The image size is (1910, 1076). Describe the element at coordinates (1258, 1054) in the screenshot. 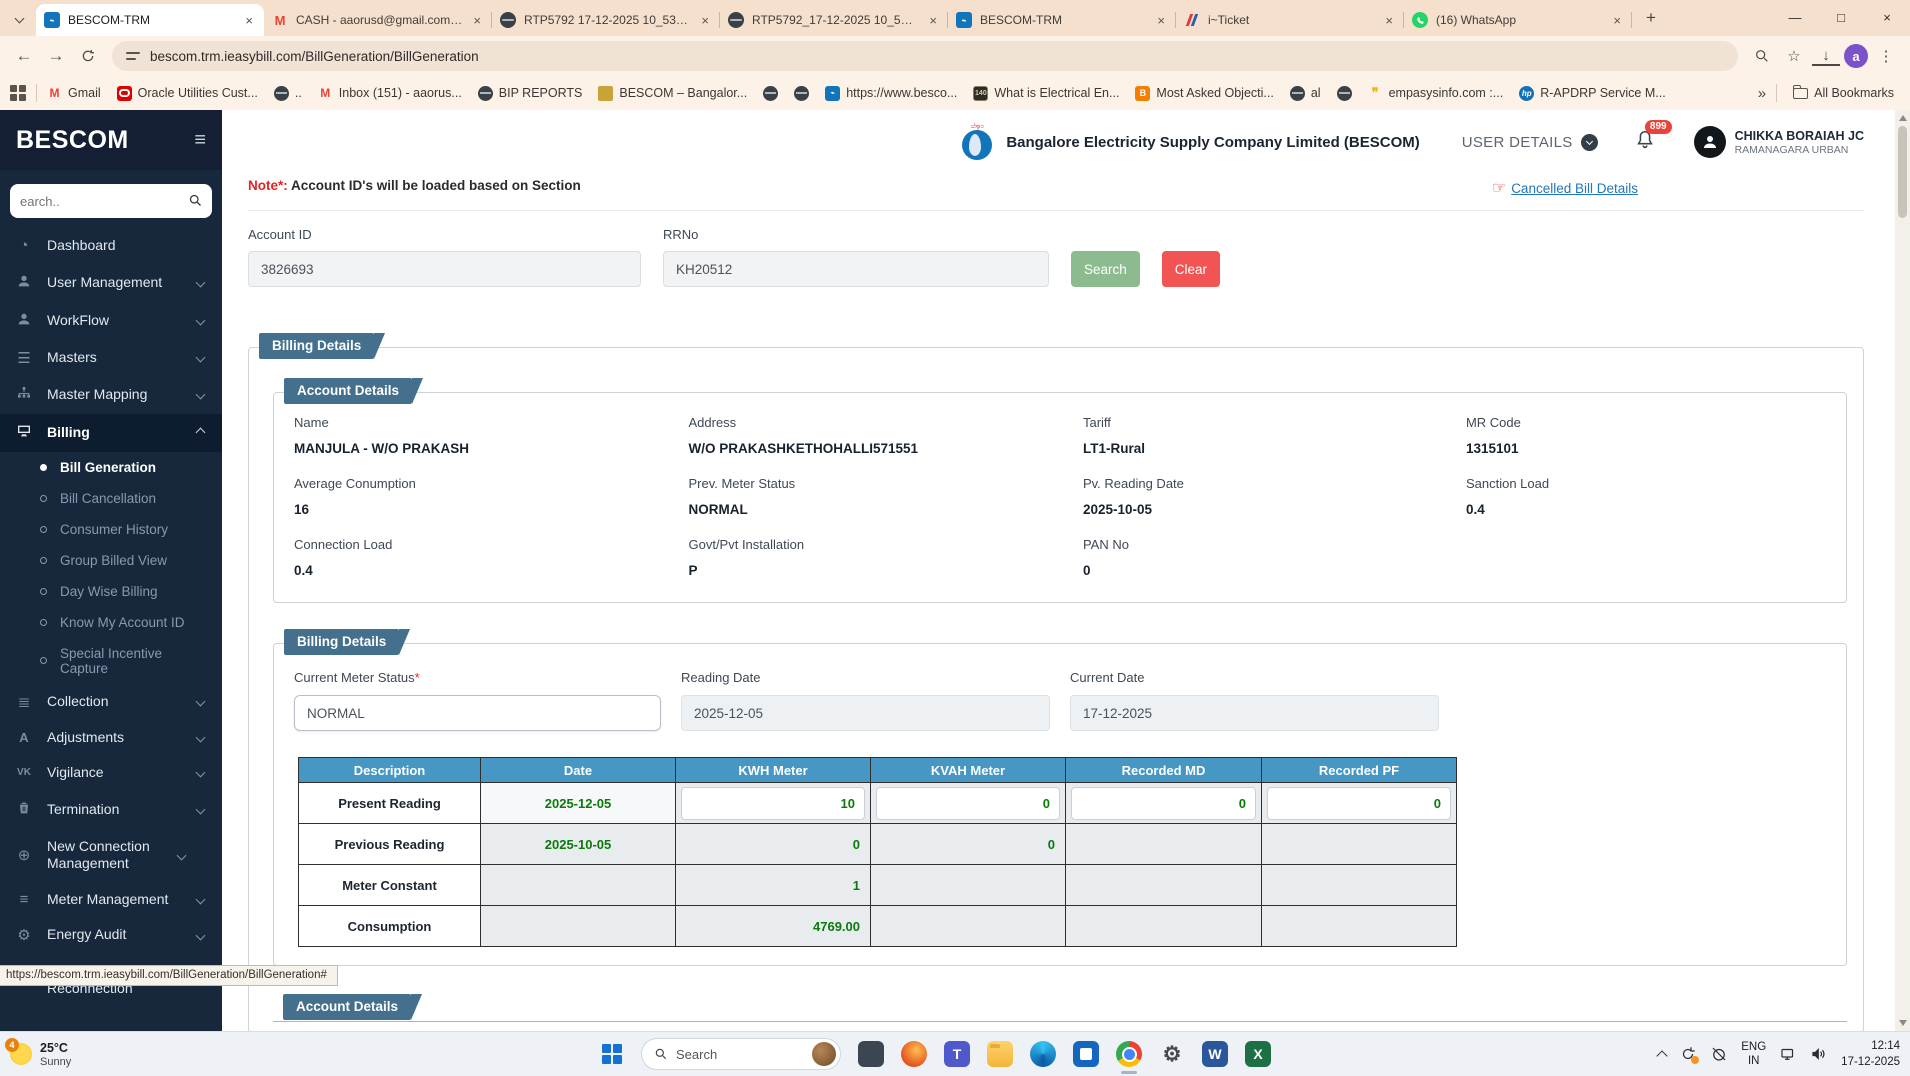

I see `excel-icon: X` at that location.